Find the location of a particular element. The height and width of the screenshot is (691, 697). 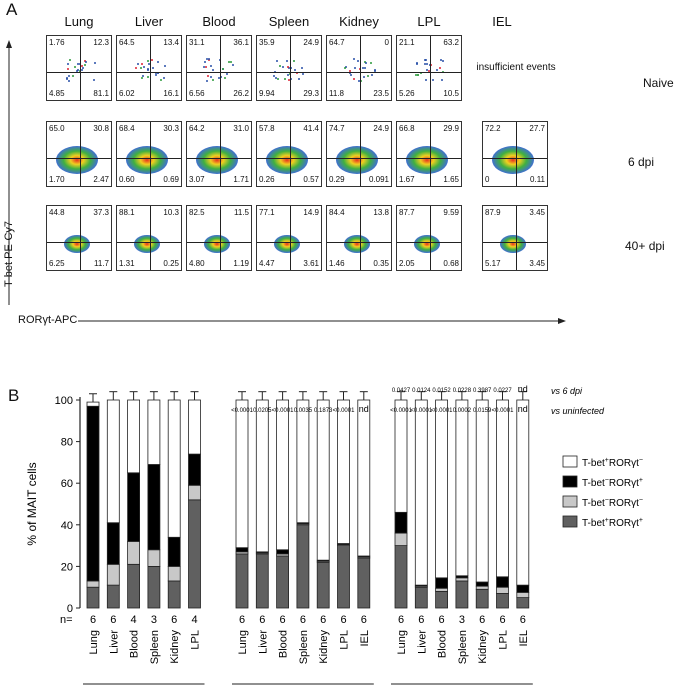

legend-swatch is located at coordinates (570, 481).